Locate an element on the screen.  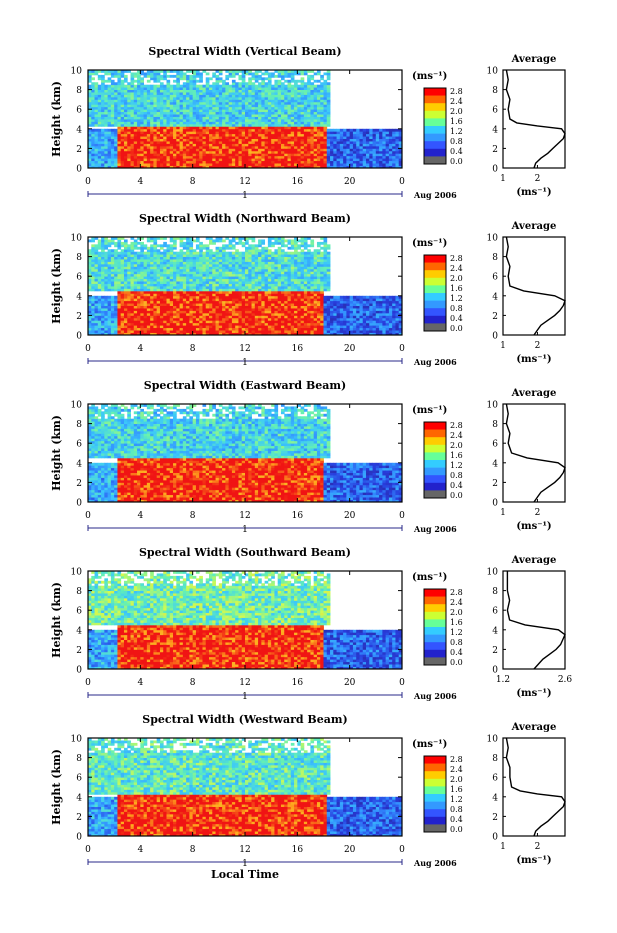
x-tick-label: 0 is located at coordinates (402, 182).